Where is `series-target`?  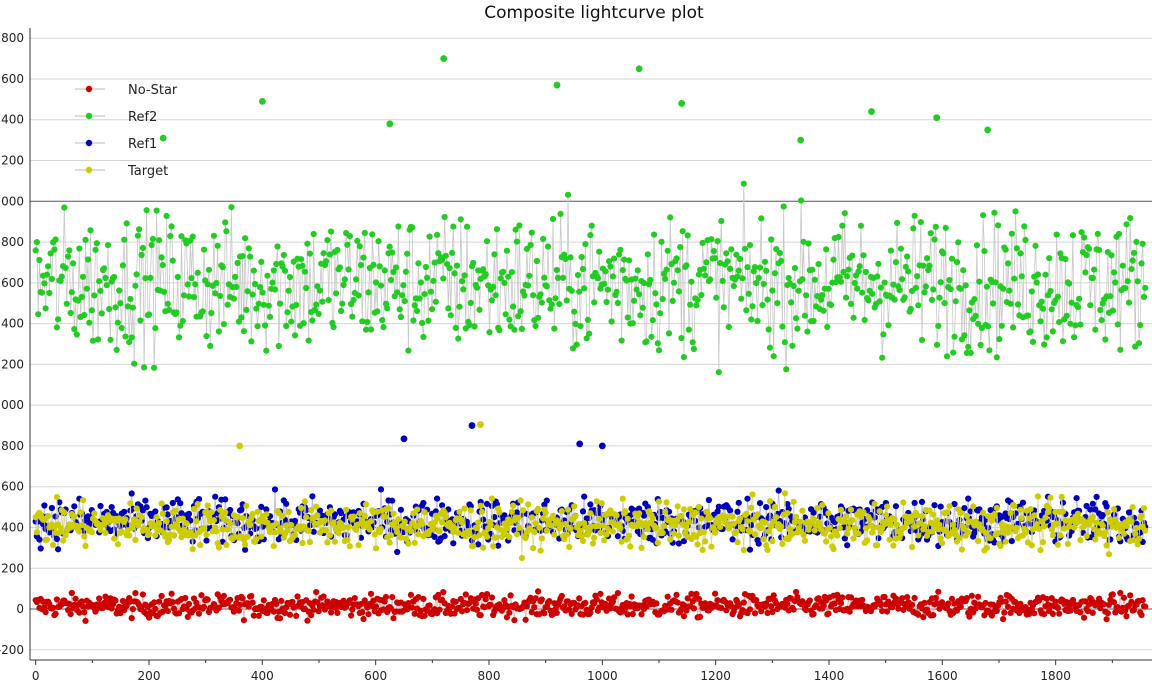
series-target is located at coordinates (590, 526).